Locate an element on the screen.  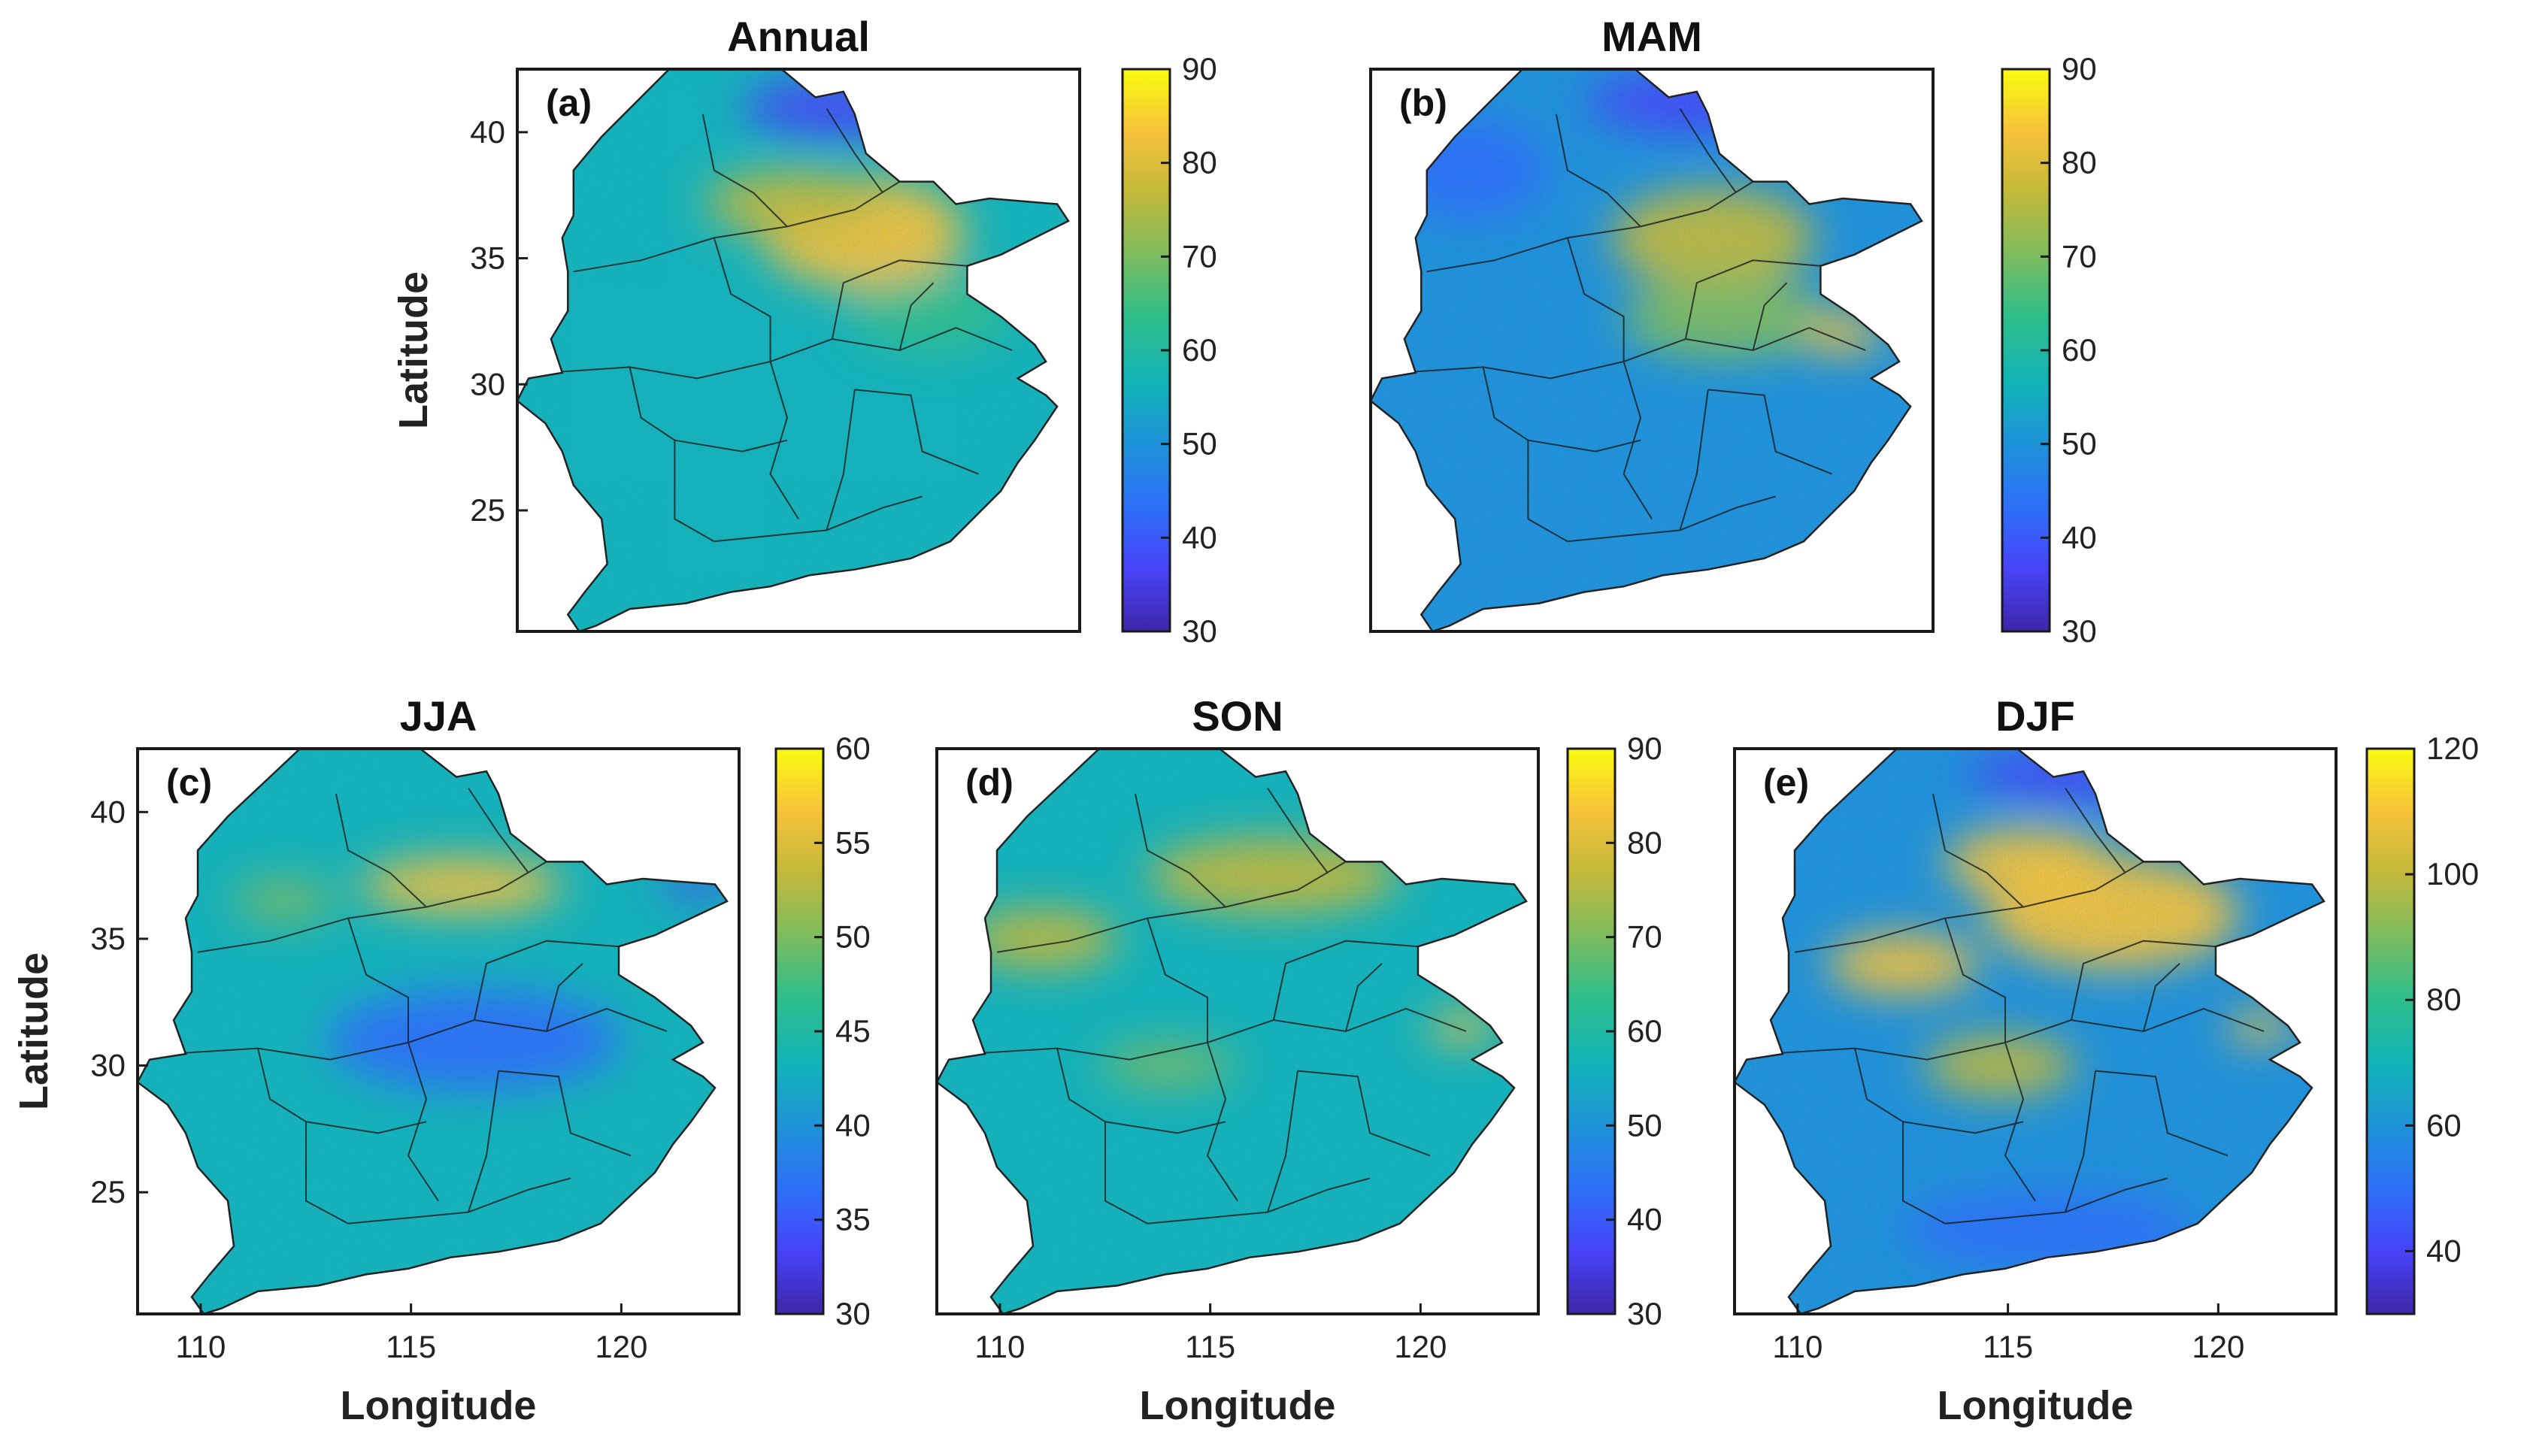
panel-title: JJA is located at coordinates (438, 716).